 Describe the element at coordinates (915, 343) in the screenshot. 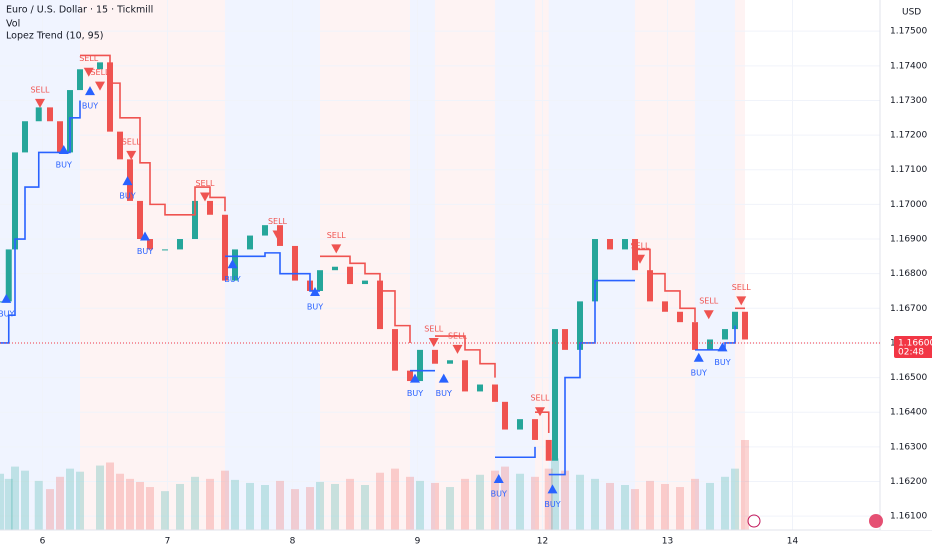

I see `last-price-label: 1.16600` at that location.